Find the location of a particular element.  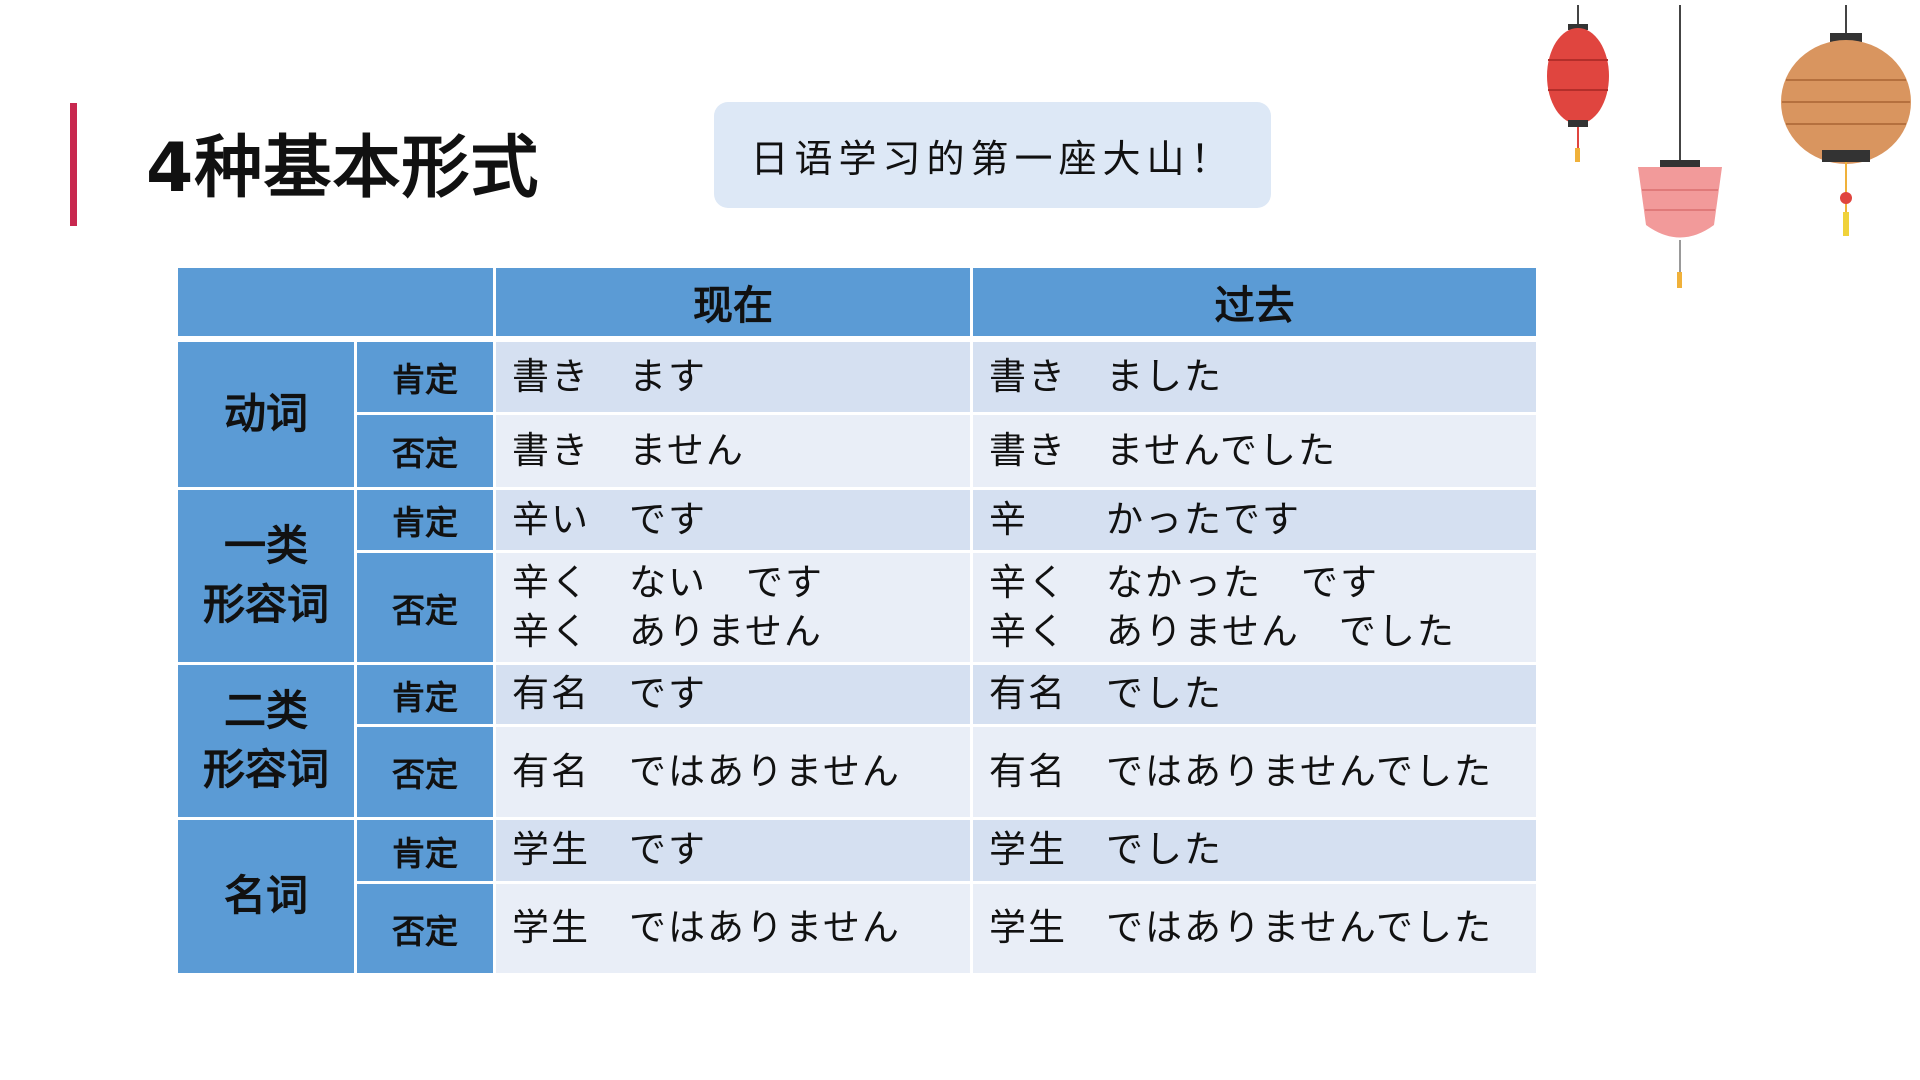

page-title: 4种基本形式 is located at coordinates (343, 168).